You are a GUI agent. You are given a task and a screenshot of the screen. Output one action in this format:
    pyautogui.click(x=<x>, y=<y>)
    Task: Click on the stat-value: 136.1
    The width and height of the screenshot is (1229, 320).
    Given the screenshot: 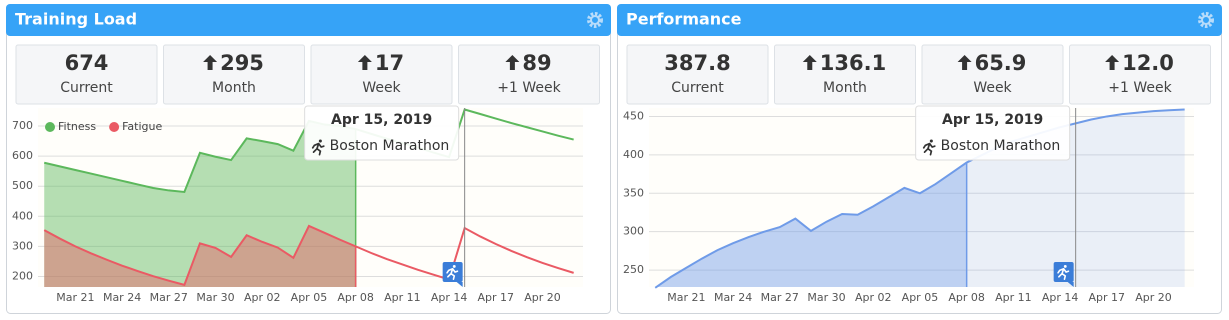 What is the action you would take?
    pyautogui.click(x=853, y=63)
    